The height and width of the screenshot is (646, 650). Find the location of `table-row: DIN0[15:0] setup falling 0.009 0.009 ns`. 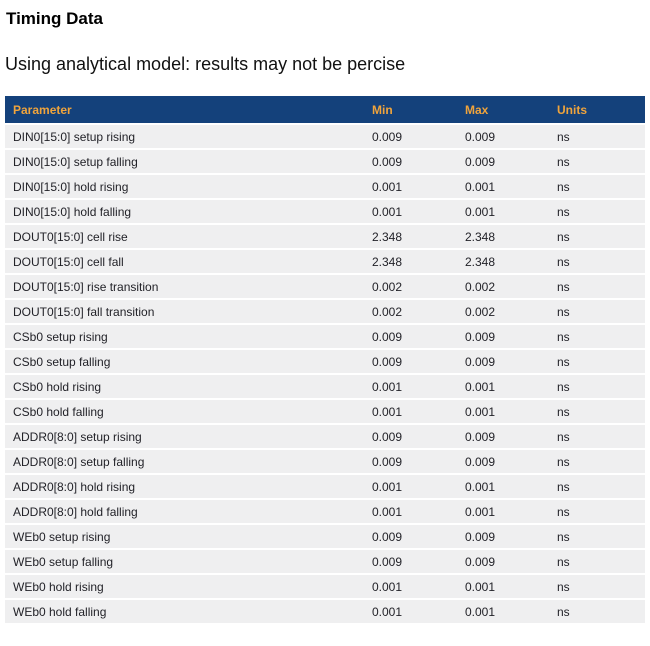

table-row: DIN0[15:0] setup falling 0.009 0.009 ns is located at coordinates (325, 161).